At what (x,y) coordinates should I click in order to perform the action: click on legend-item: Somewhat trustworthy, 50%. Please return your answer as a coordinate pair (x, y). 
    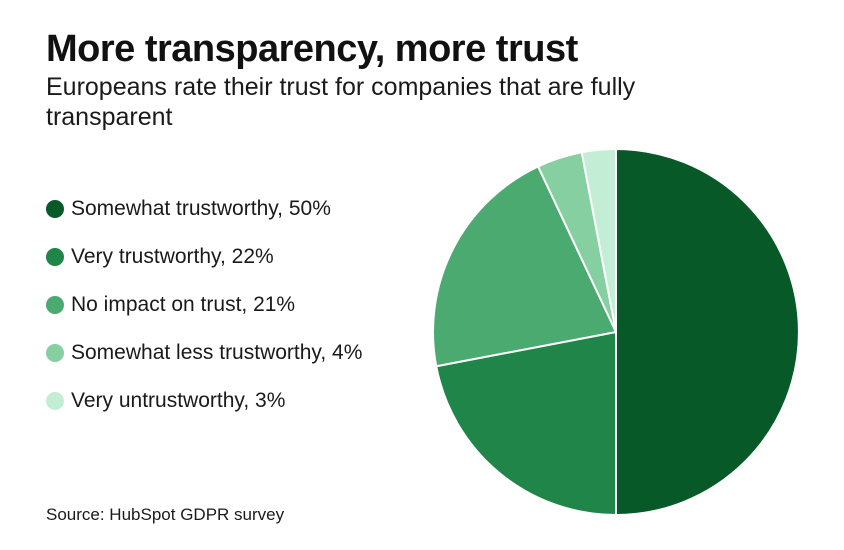
    Looking at the image, I should click on (204, 209).